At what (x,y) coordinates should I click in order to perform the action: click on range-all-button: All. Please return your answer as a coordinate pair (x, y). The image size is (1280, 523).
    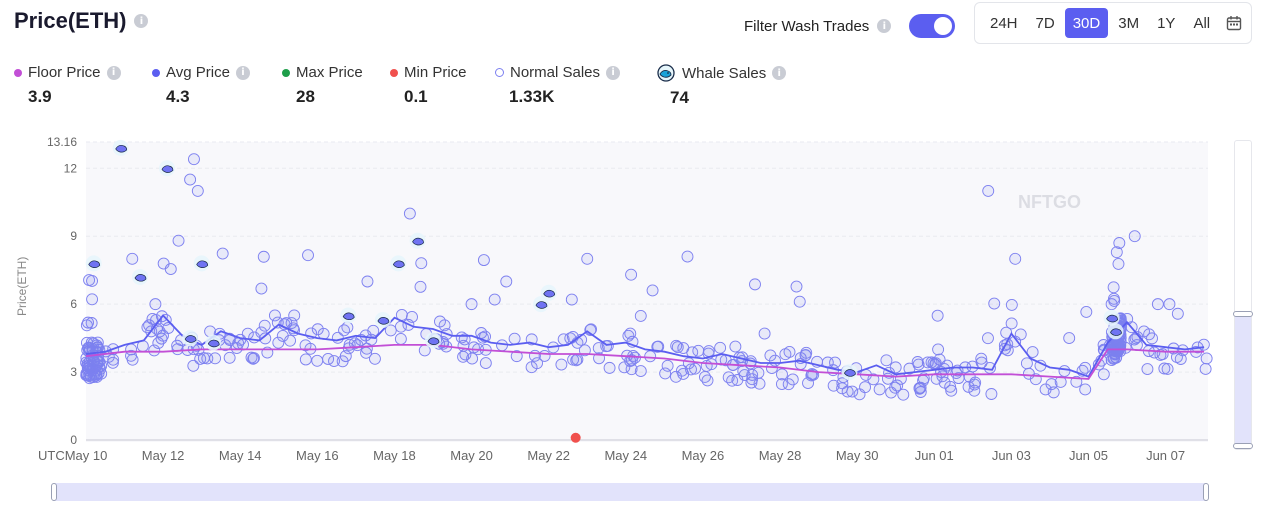
    Looking at the image, I should click on (1202, 23).